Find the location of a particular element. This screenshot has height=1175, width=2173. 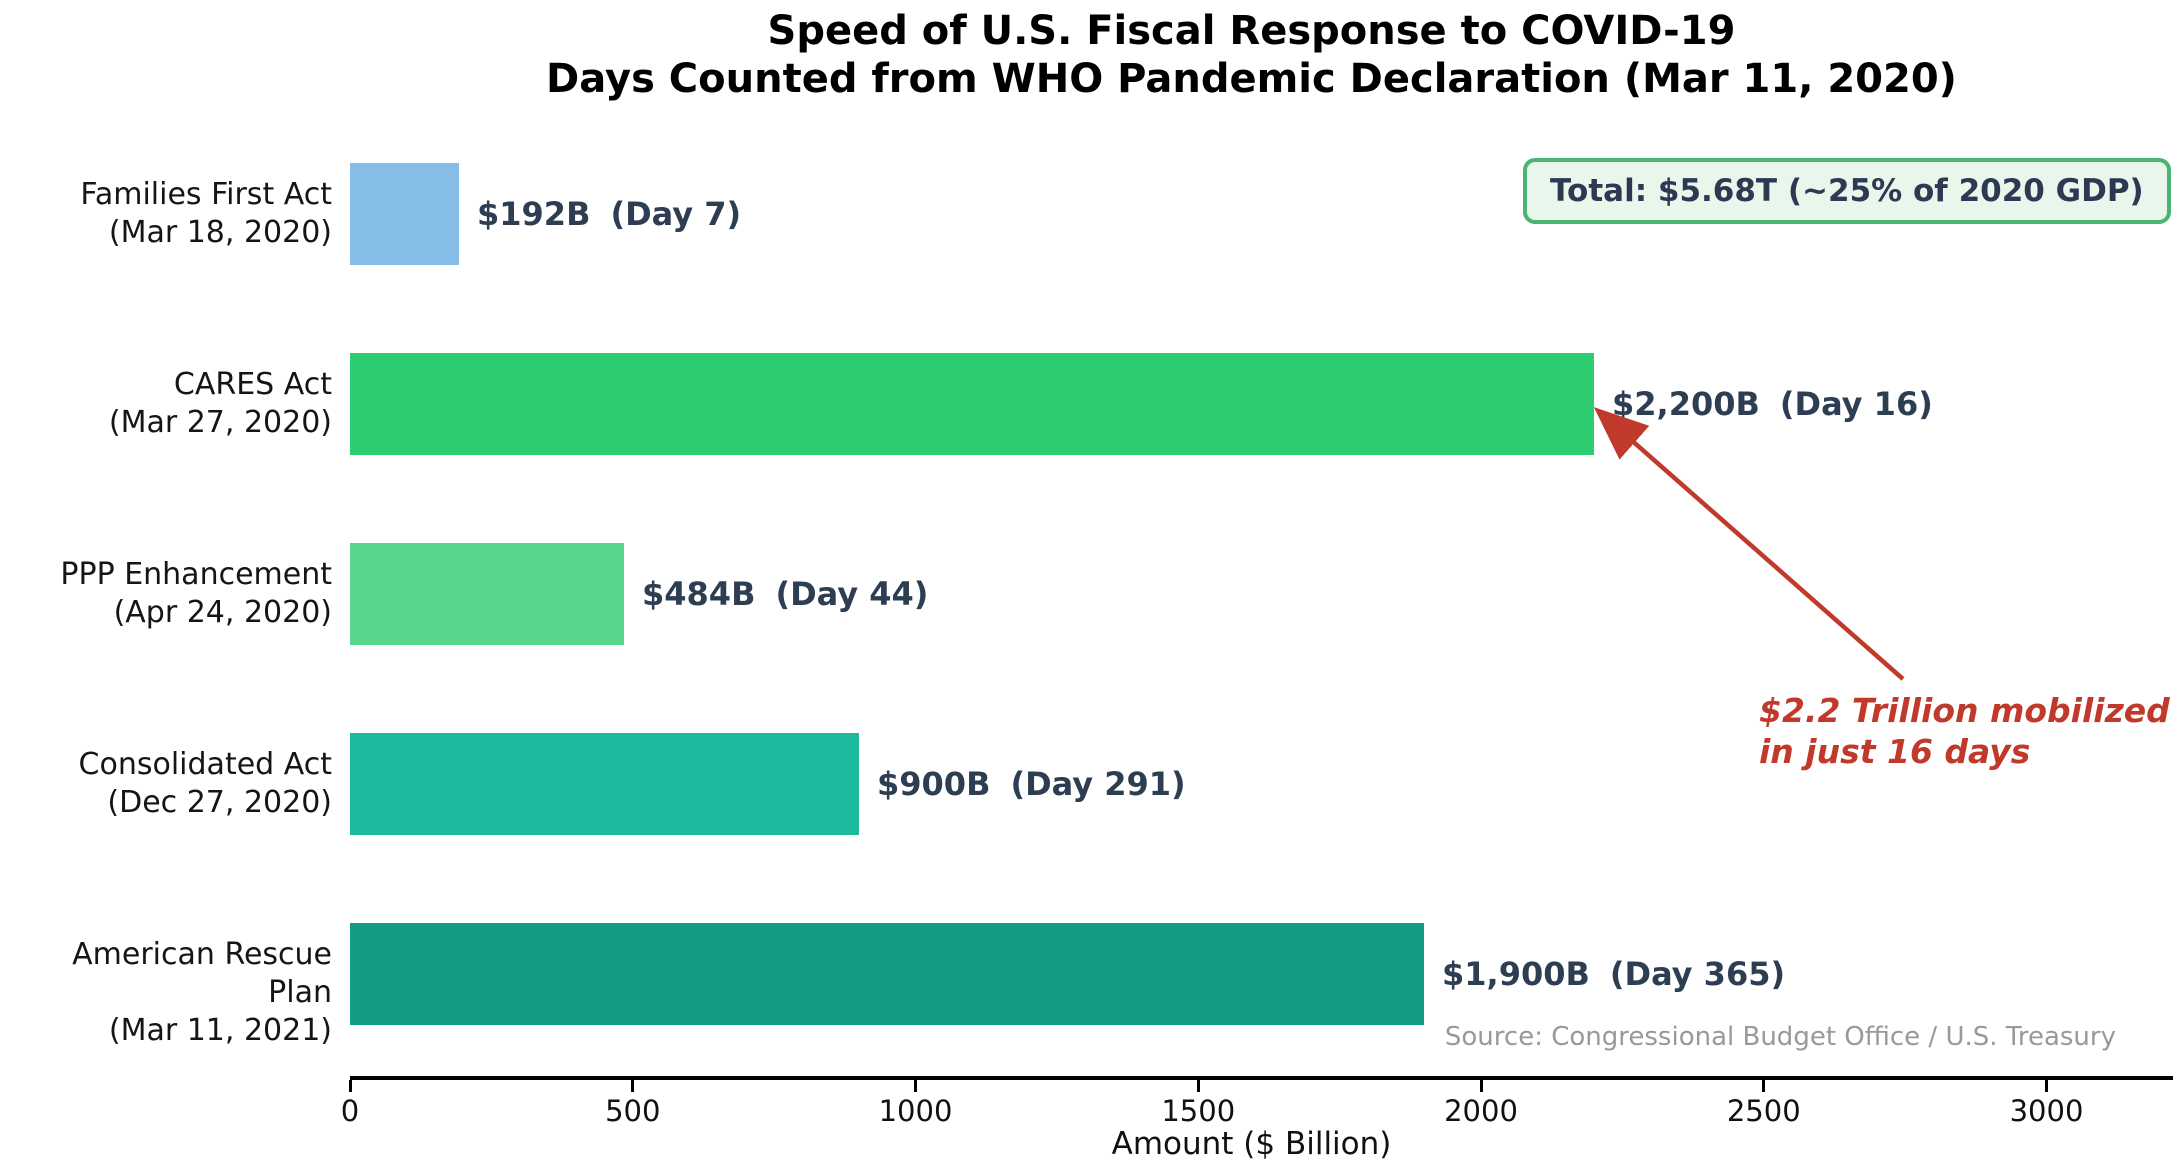

bar-value-label: $1,900B (Day 365) is located at coordinates (1613, 974).